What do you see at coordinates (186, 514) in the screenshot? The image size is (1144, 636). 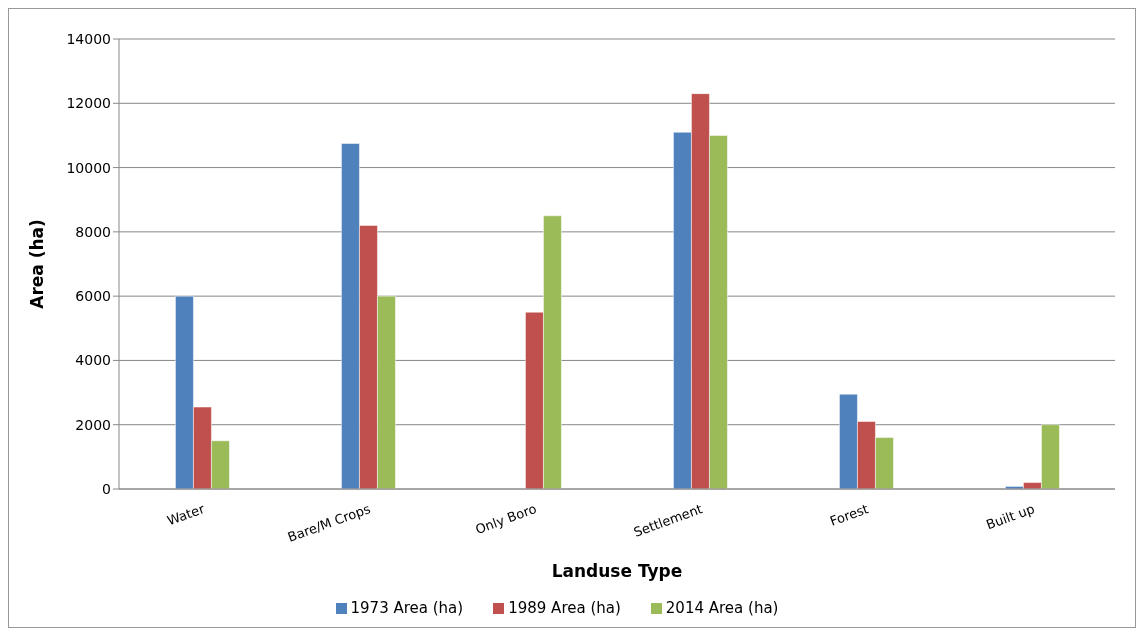 I see `x-tick-label: Water` at bounding box center [186, 514].